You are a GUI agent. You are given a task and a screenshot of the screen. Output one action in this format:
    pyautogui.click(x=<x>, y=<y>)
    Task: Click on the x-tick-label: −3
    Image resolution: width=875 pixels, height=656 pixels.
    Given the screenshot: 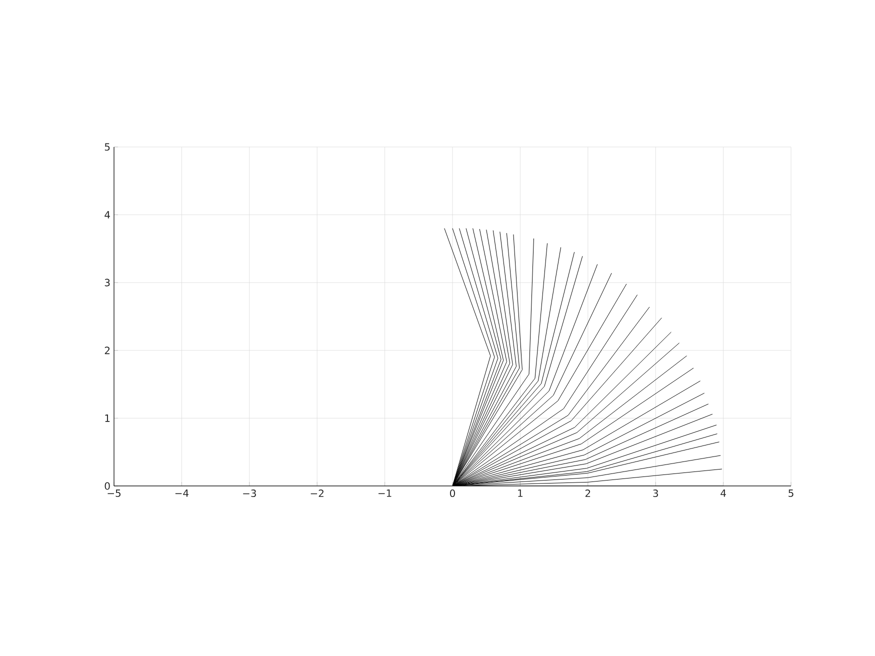 What is the action you would take?
    pyautogui.click(x=249, y=493)
    